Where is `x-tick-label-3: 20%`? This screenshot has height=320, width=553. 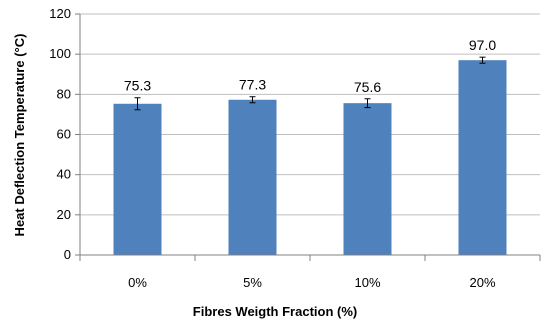 x-tick-label-3: 20% is located at coordinates (482, 282).